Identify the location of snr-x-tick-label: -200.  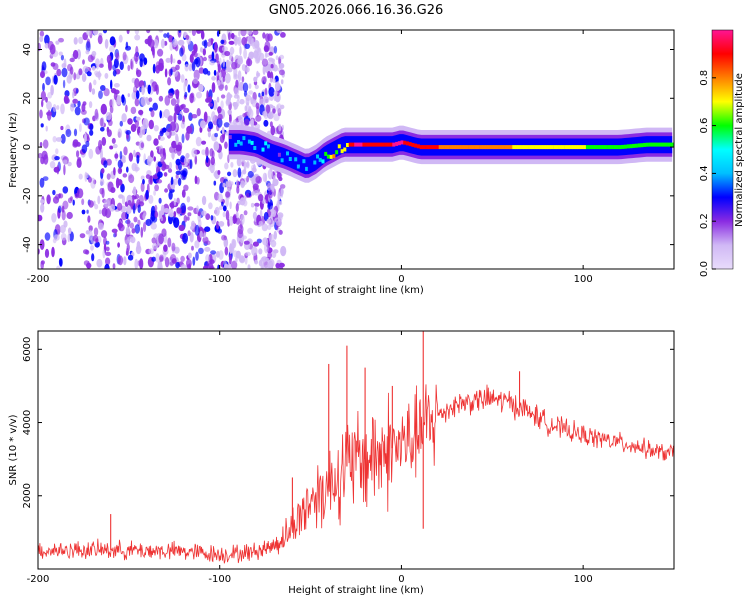
(38, 579).